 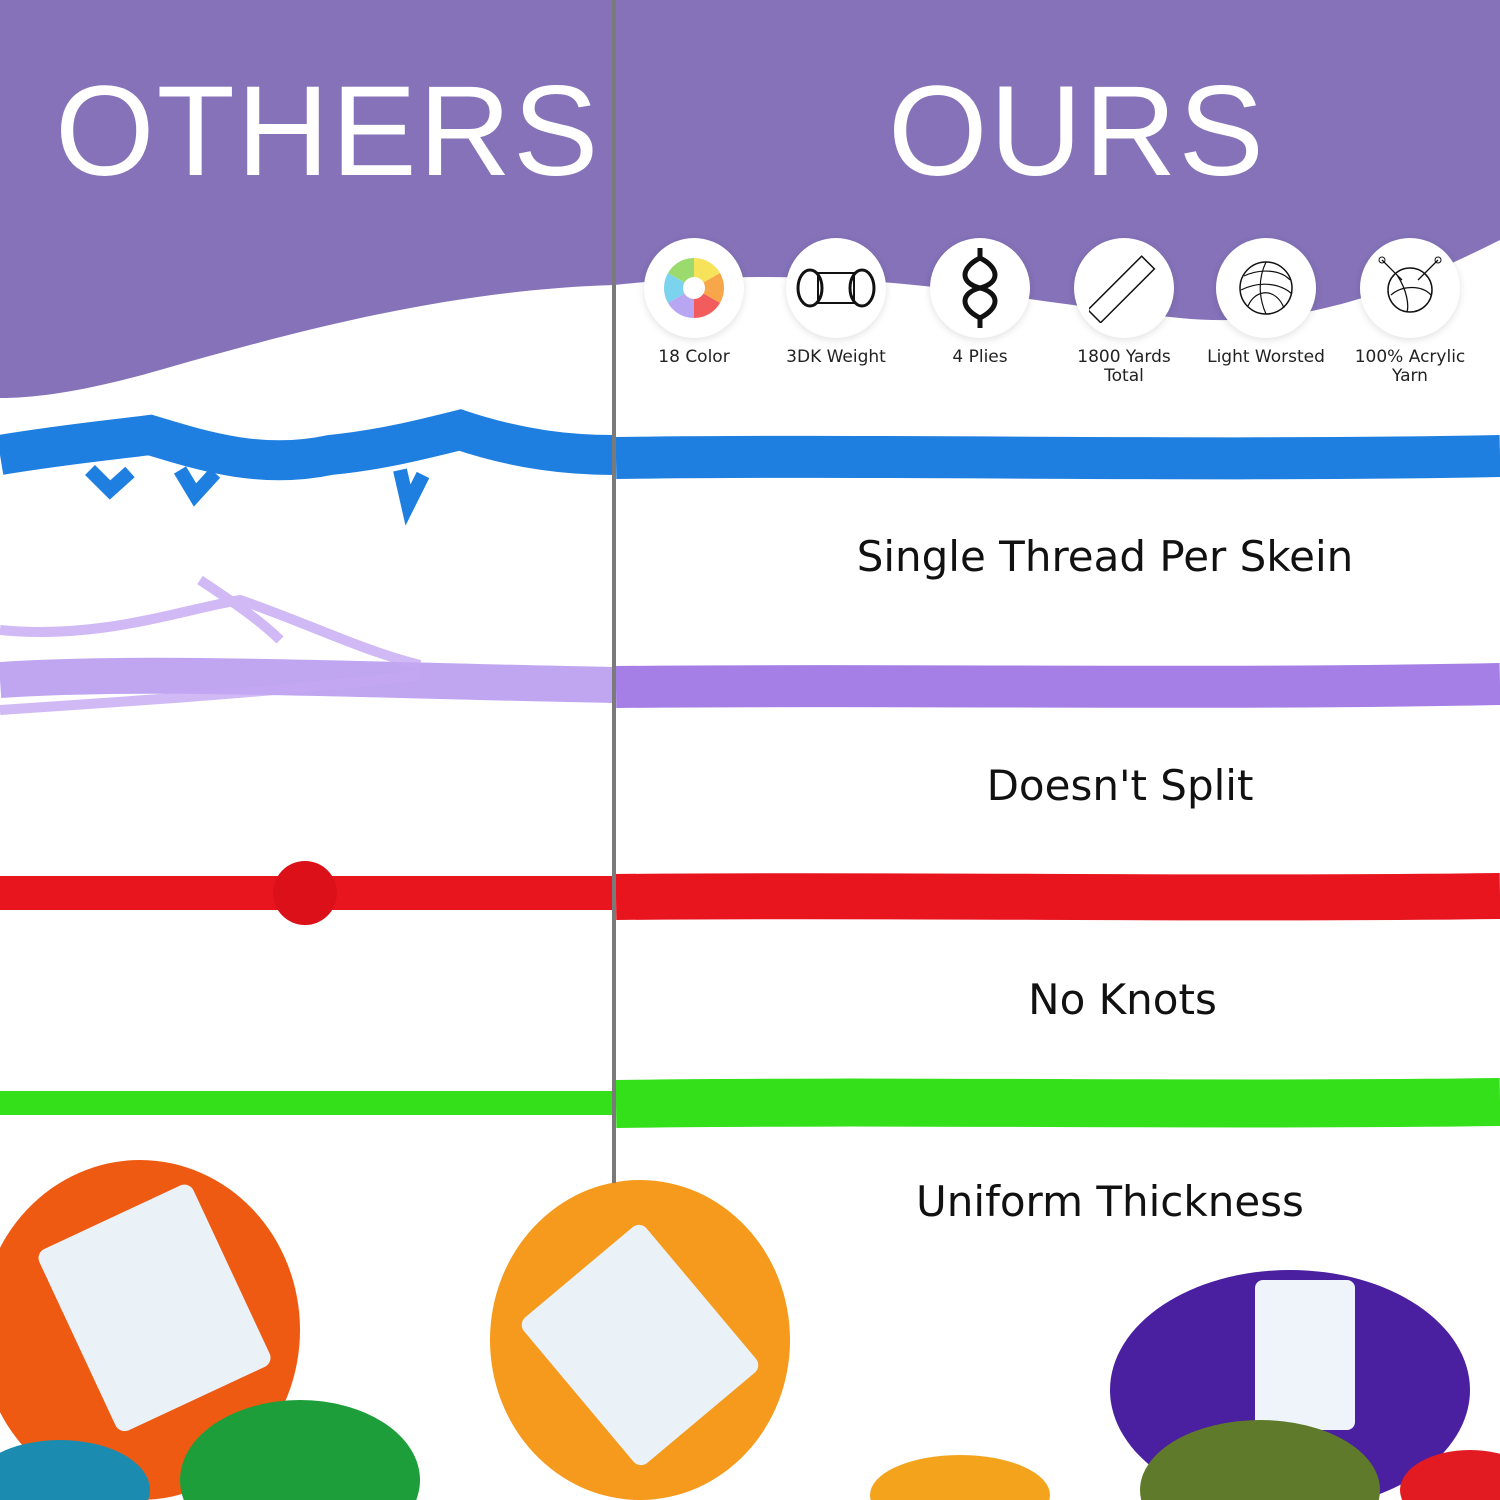 I want to click on feature-worsted: Light Worsted, so click(x=1266, y=302).